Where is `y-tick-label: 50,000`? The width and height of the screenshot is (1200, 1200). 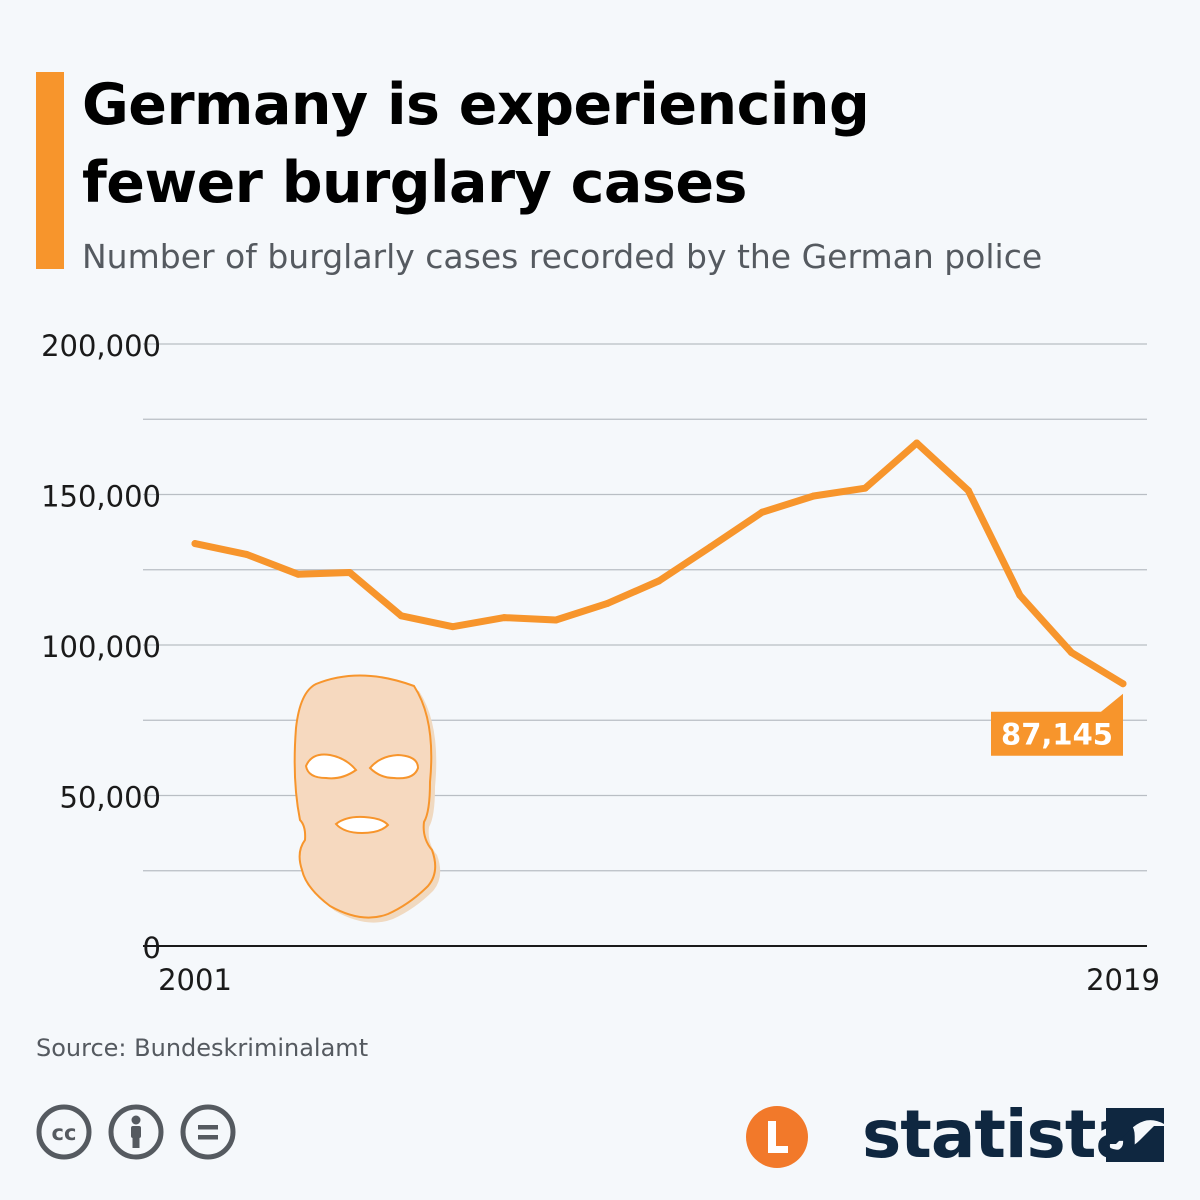
y-tick-label: 50,000 is located at coordinates (110, 798).